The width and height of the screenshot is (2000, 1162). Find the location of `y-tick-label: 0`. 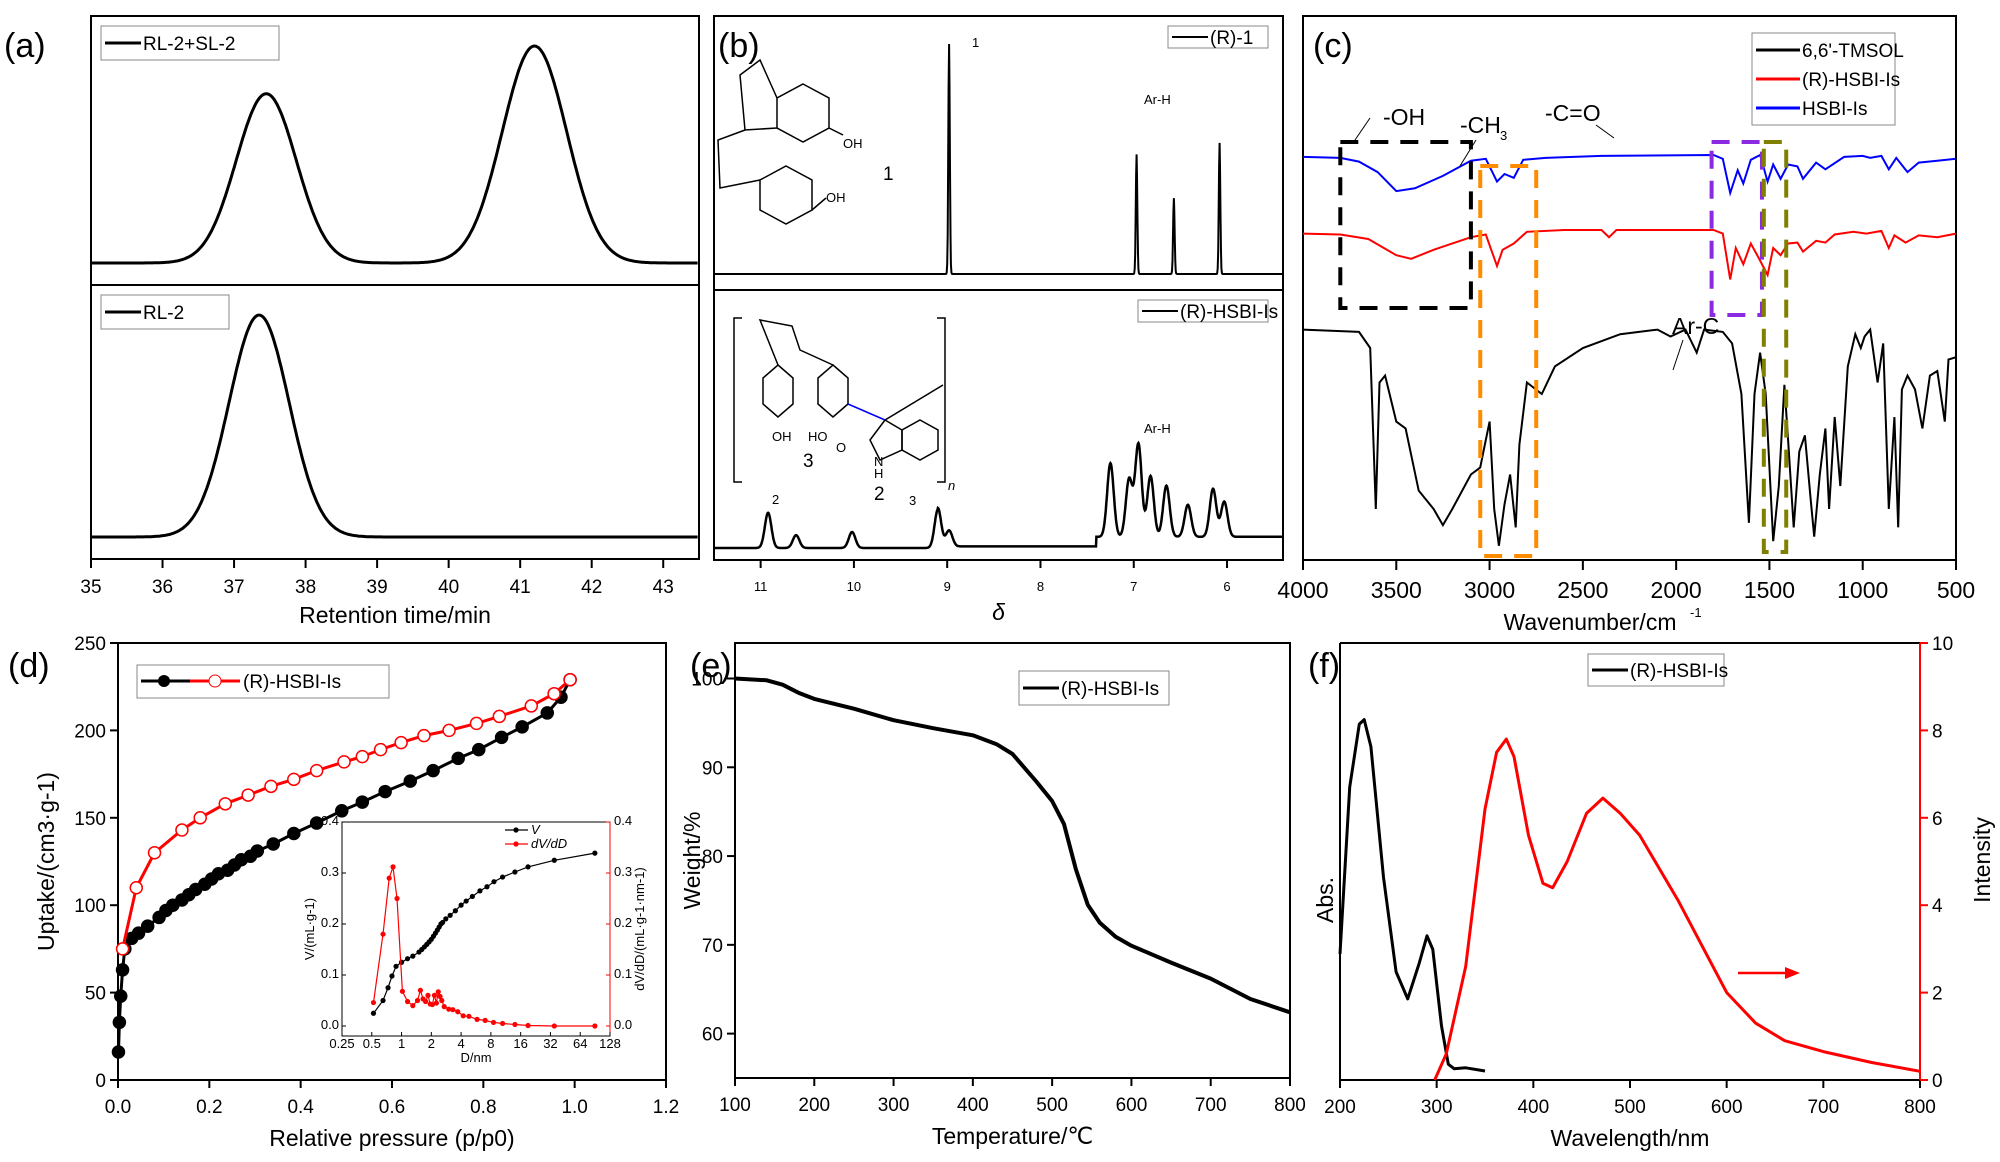

y-tick-label: 0 is located at coordinates (100, 1081).